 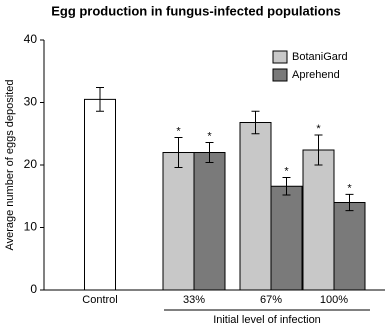 I want to click on x-tick-label: 33%, so click(x=194, y=300).